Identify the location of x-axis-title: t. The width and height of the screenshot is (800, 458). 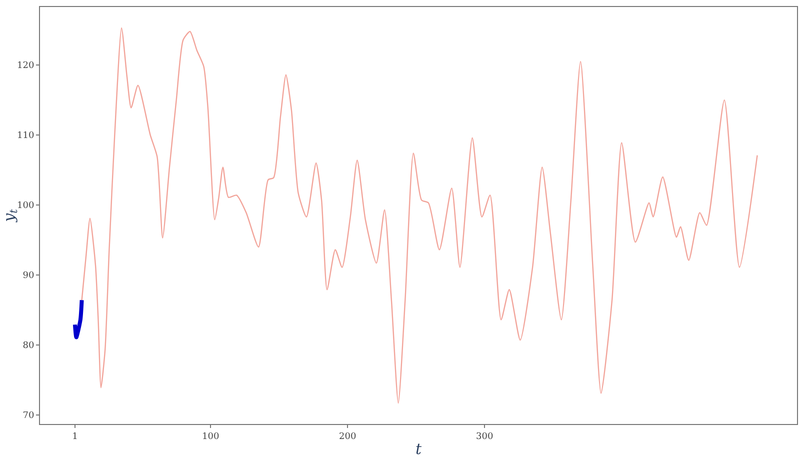
(418, 449).